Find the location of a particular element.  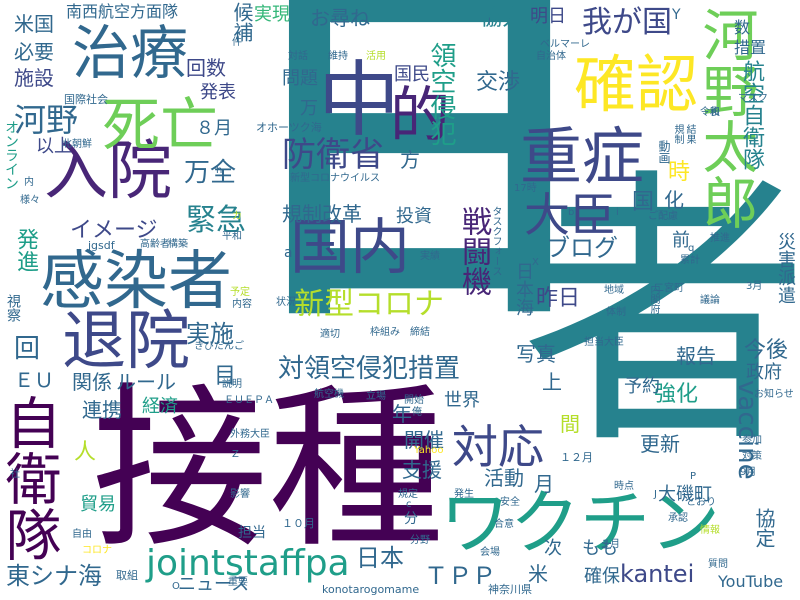

word-kokusai-shakai: 国際社会 is located at coordinates (86, 99).